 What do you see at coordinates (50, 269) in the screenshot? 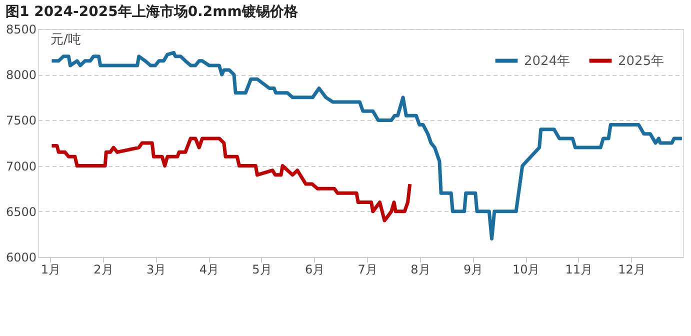
I see `x-tick-label: 1月` at bounding box center [50, 269].